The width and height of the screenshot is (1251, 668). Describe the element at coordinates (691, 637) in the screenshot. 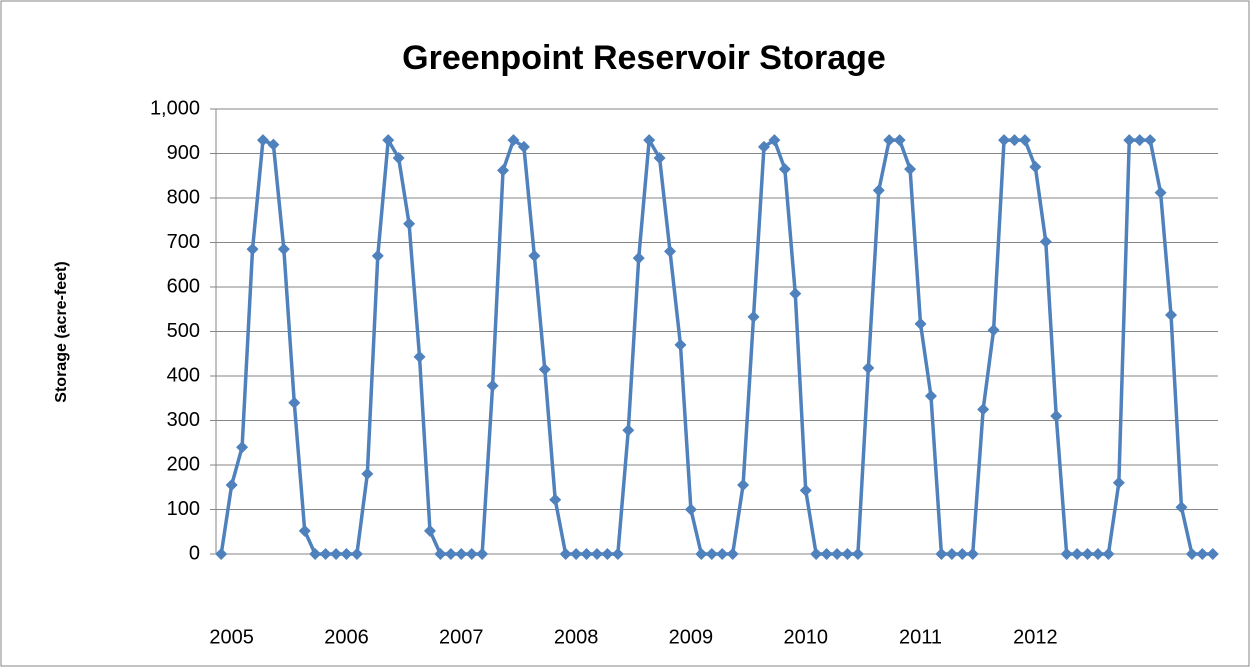

I see `x-tick-label: 2009` at that location.